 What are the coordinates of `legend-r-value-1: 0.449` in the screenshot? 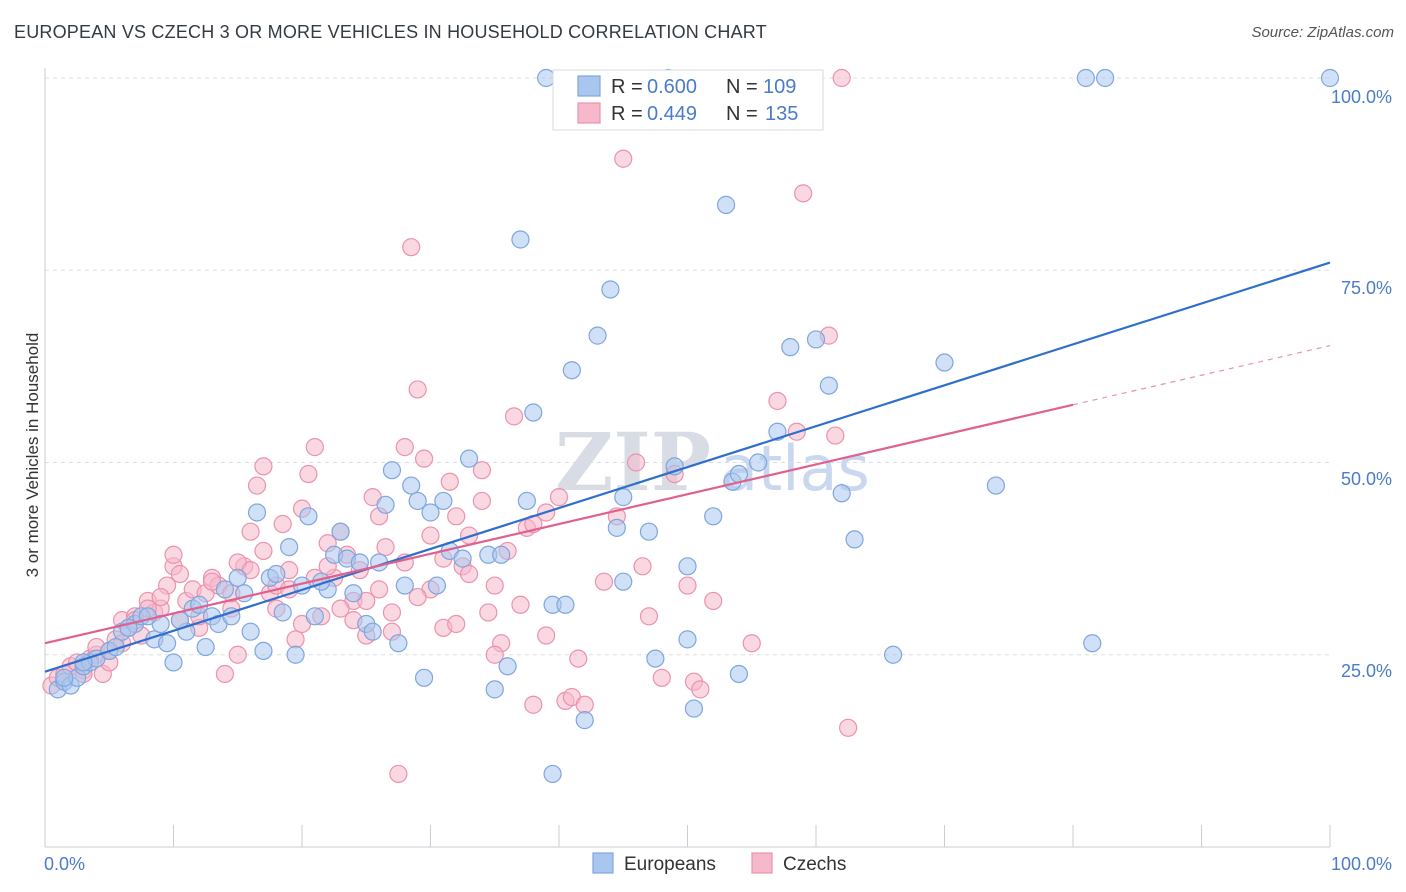 It's located at (672, 114).